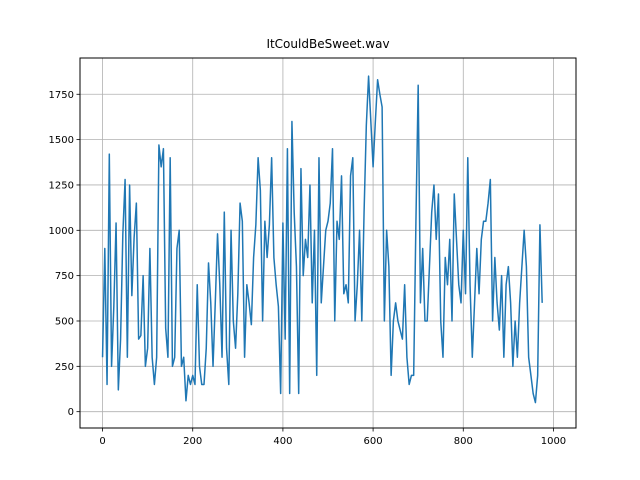 The height and width of the screenshot is (480, 640). I want to click on y-tick-label: 1750, so click(61, 95).